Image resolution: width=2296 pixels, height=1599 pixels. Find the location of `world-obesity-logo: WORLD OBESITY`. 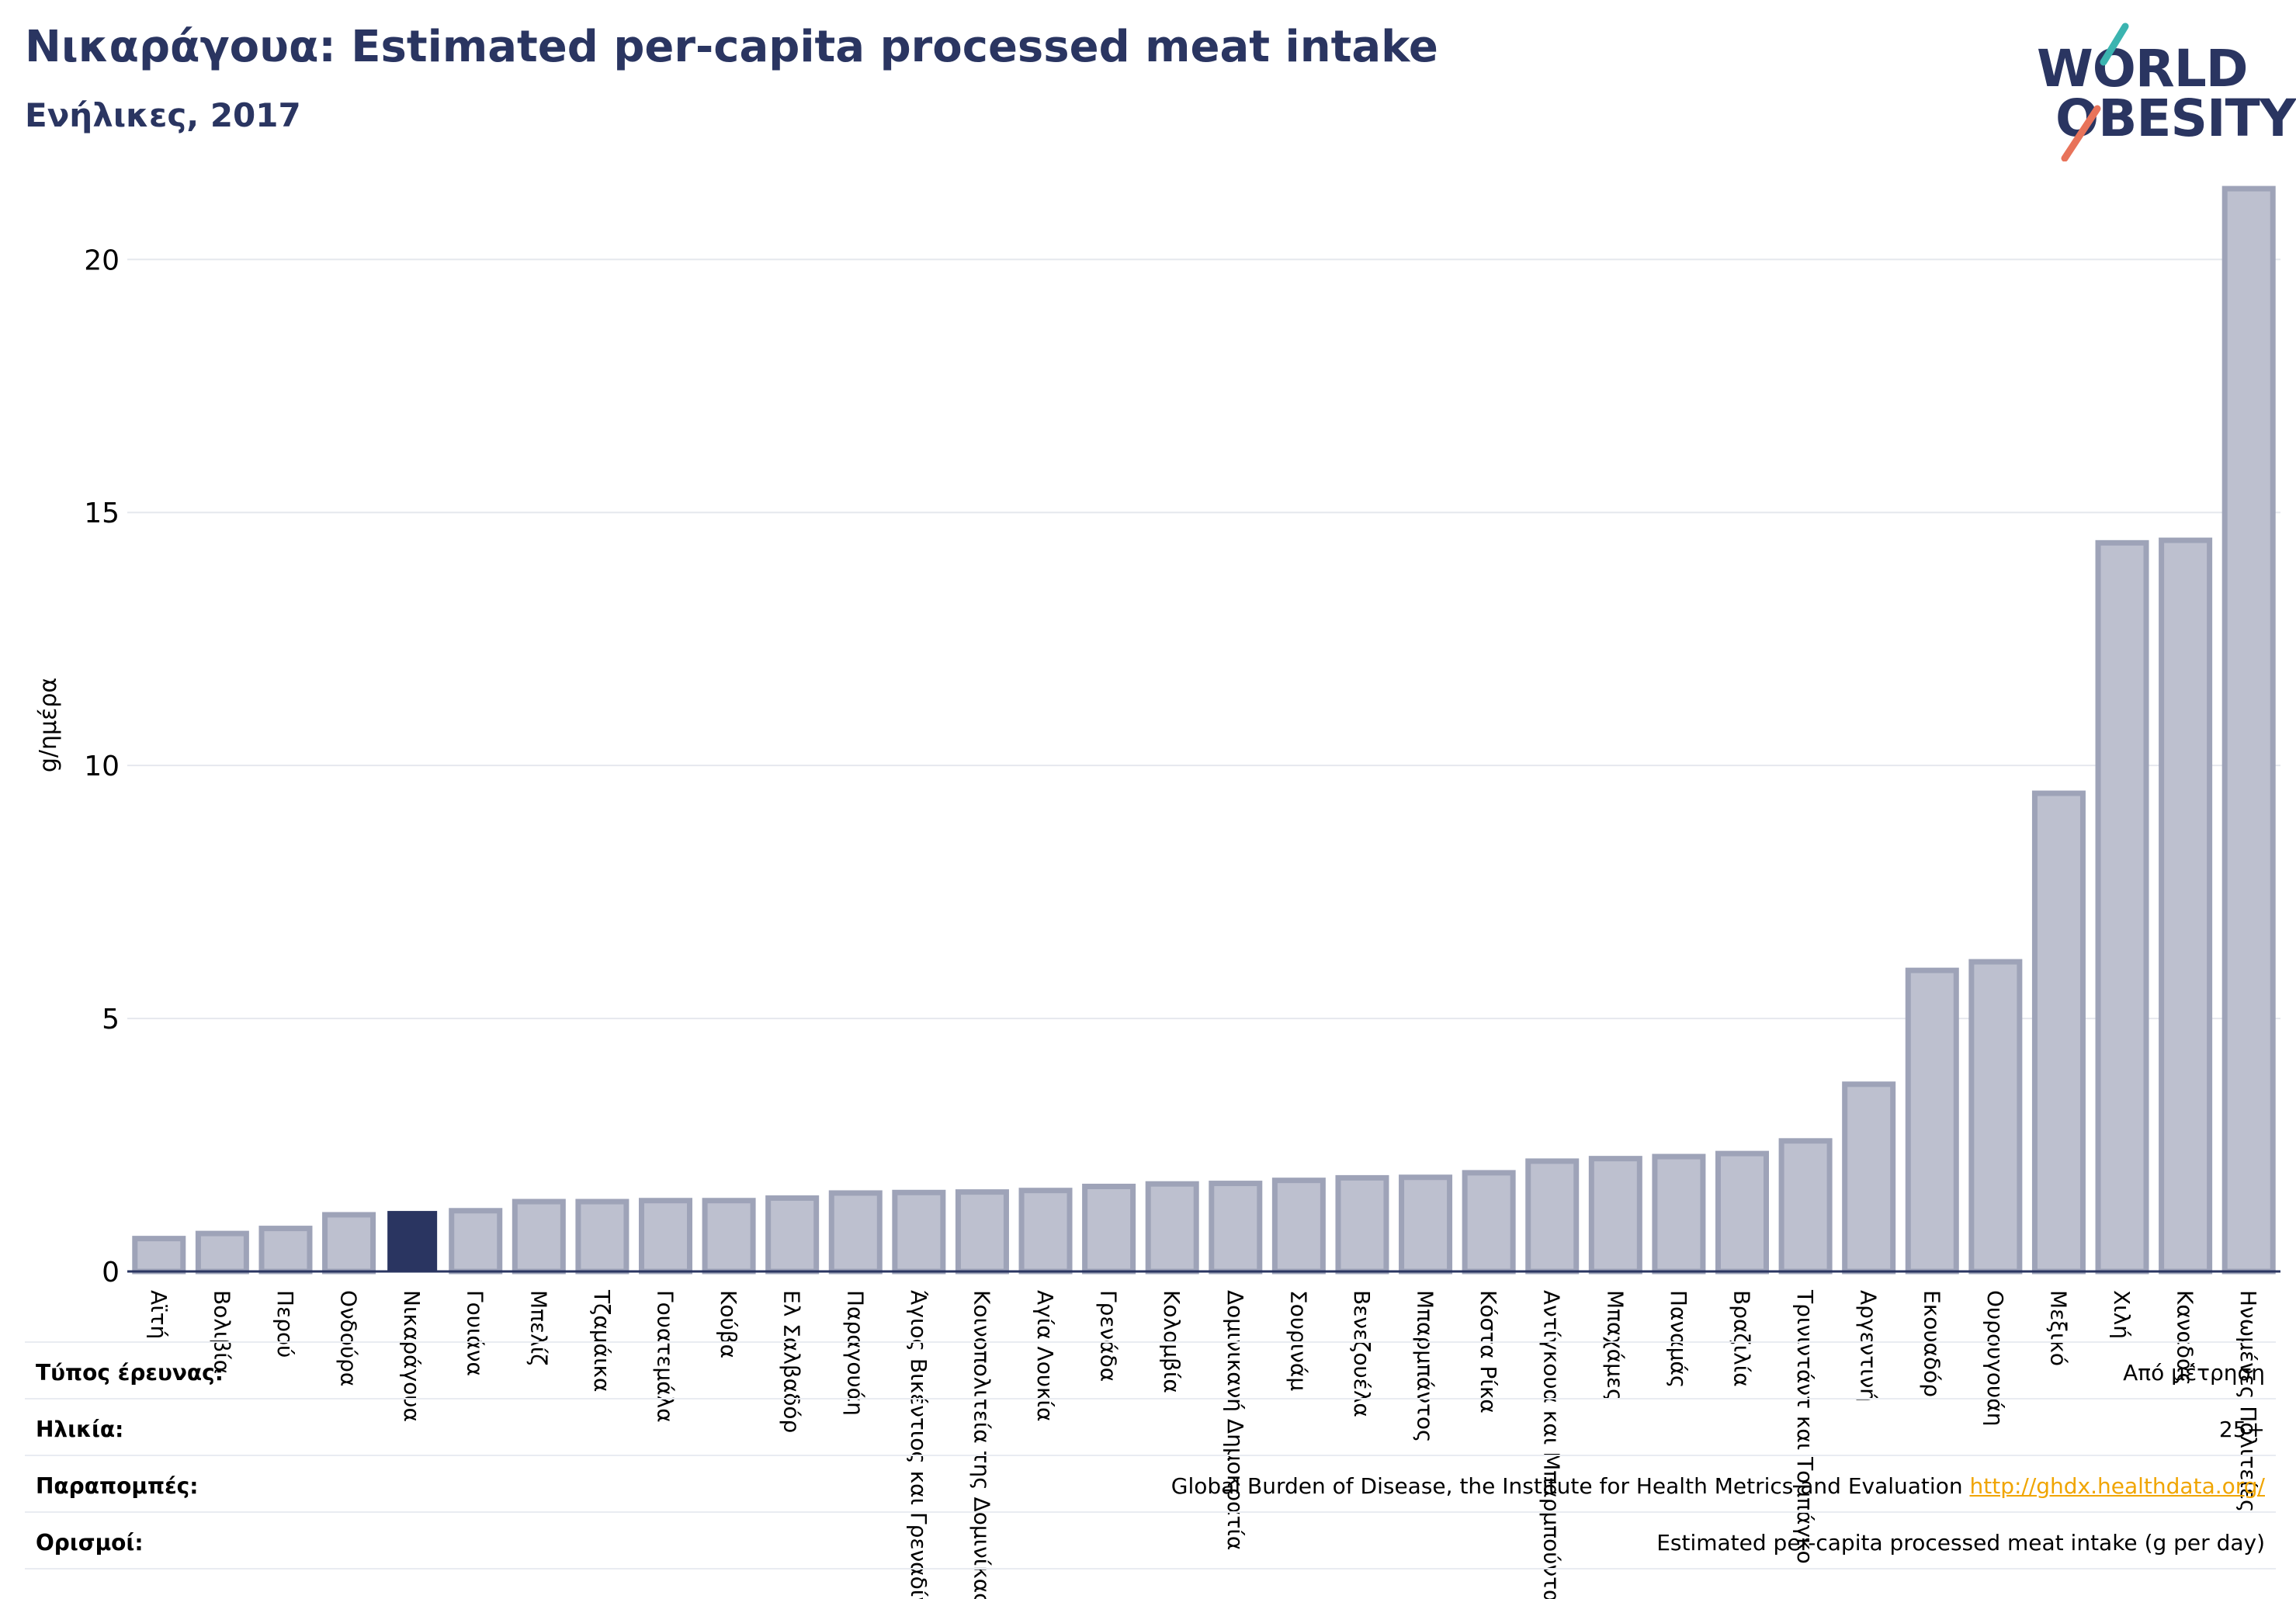

world-obesity-logo: WORLD OBESITY is located at coordinates (2161, 91).